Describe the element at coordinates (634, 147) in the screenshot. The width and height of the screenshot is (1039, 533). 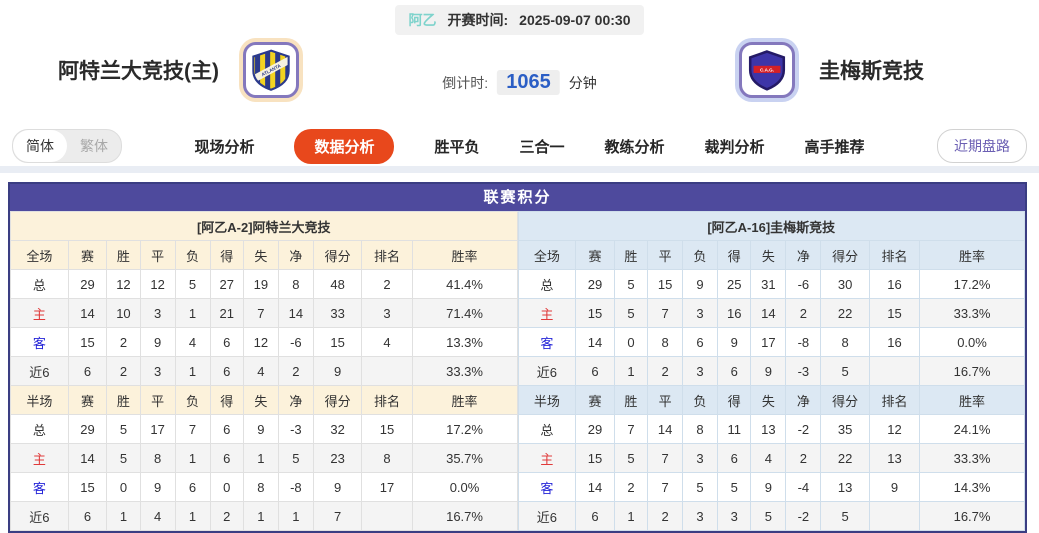
I see `tab-coach-analysis: 教练分析` at that location.